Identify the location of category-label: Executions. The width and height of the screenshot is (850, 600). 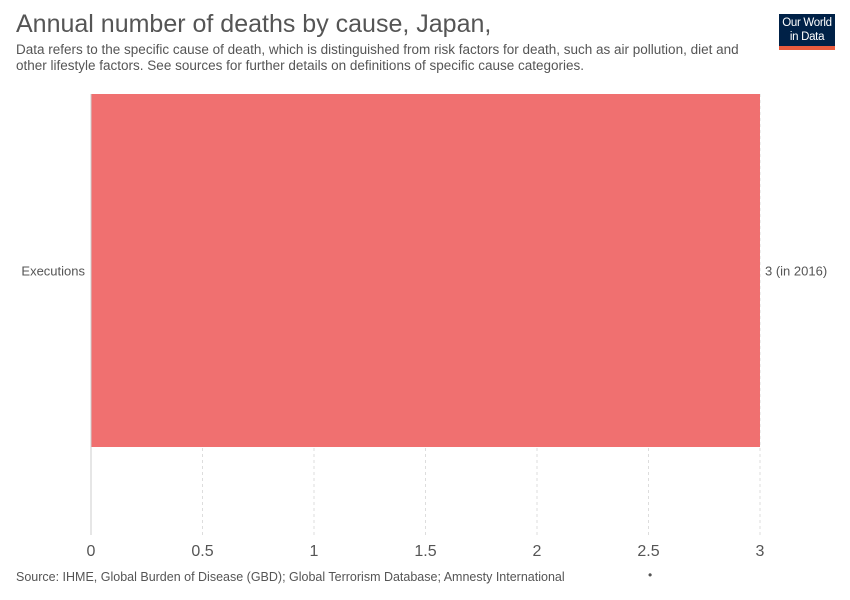
(53, 271).